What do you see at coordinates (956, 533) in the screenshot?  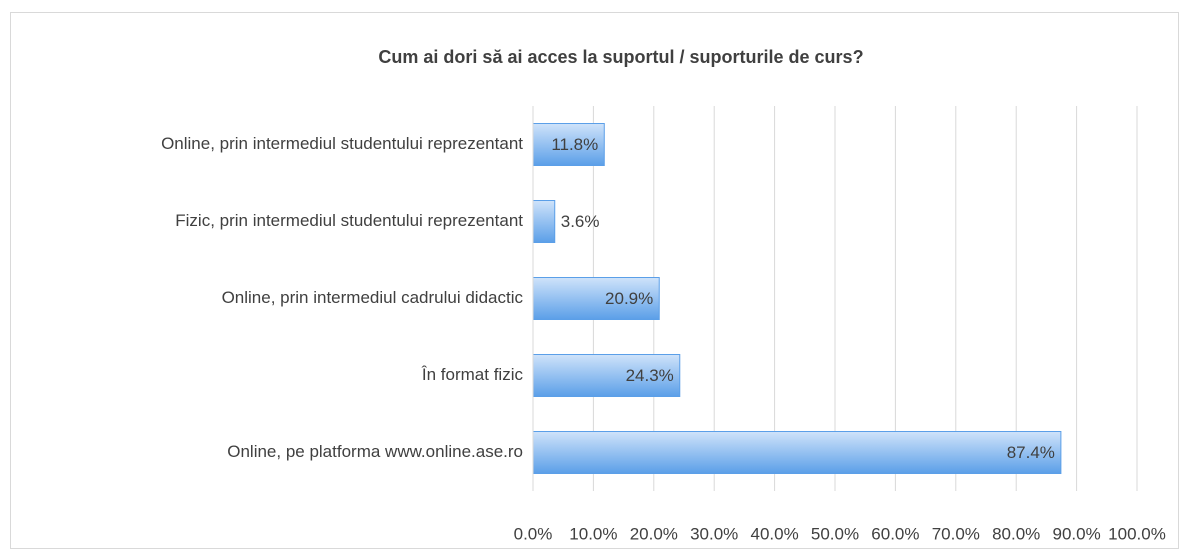 I see `x-tick-label: 70.0%` at bounding box center [956, 533].